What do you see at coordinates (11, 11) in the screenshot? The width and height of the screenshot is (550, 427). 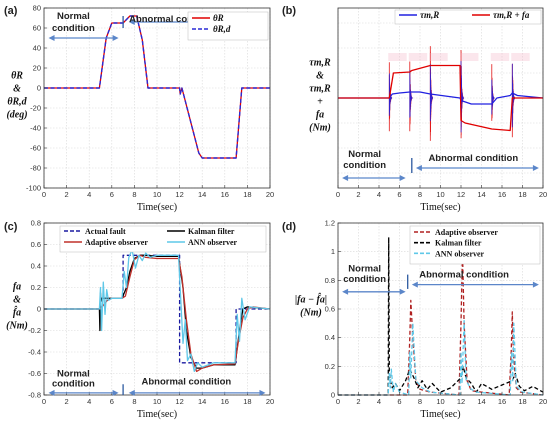 I see `panel-label: (a)` at bounding box center [11, 11].